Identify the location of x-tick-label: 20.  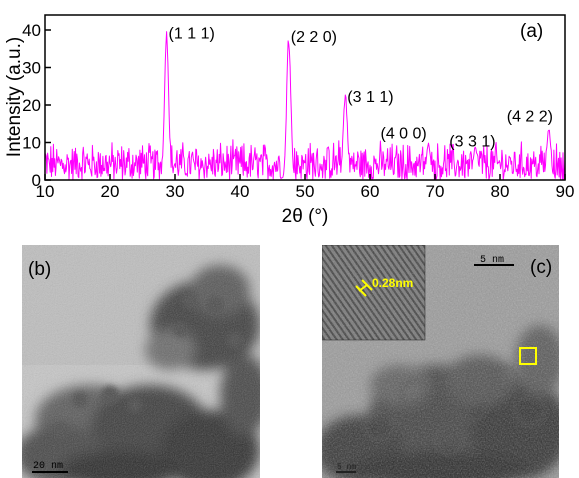
(110, 191).